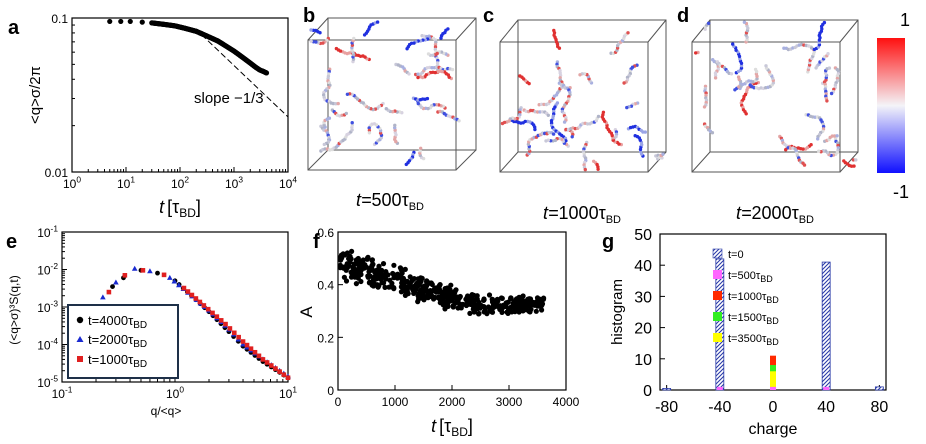 Image resolution: width=926 pixels, height=444 pixels. I want to click on panel-e-y-tick-label-exp: -5, so click(55, 379).